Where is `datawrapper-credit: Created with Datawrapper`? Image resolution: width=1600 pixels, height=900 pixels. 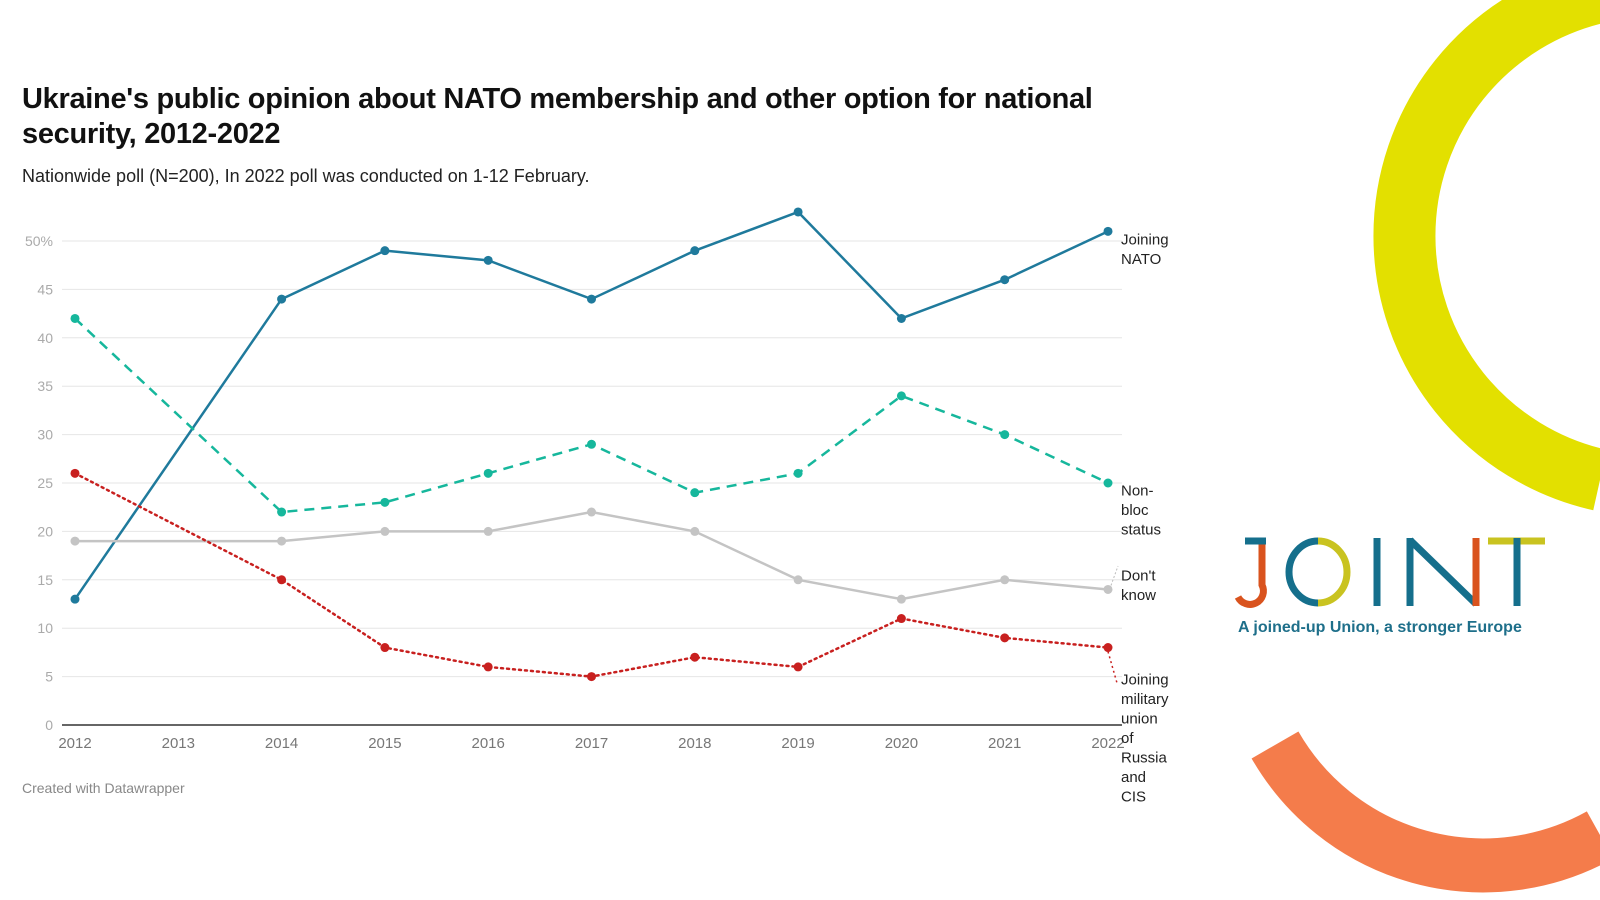
datawrapper-credit: Created with Datawrapper is located at coordinates (103, 788).